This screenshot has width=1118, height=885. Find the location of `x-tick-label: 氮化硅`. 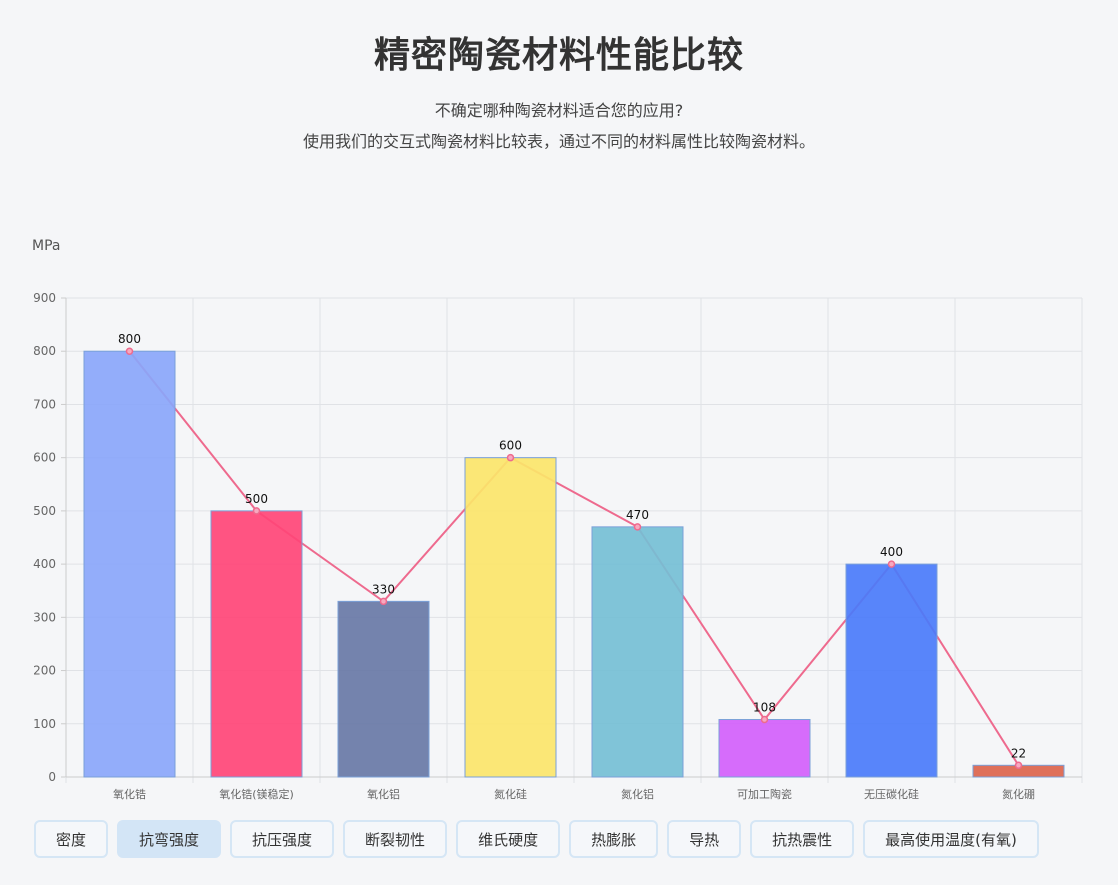

x-tick-label: 氮化硅 is located at coordinates (510, 794).